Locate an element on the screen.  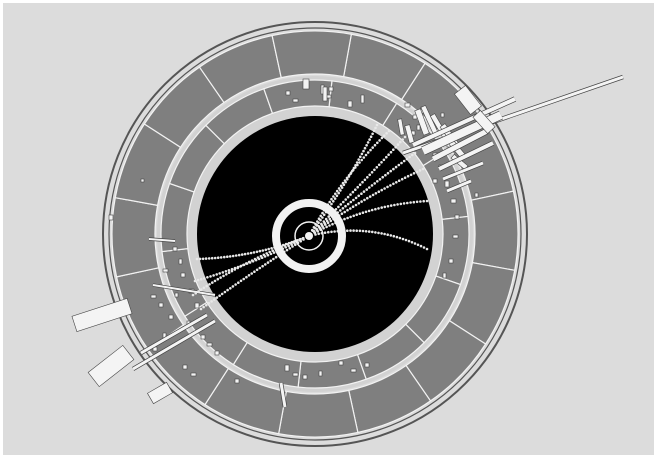
energy-tower is located at coordinates (409, 134).